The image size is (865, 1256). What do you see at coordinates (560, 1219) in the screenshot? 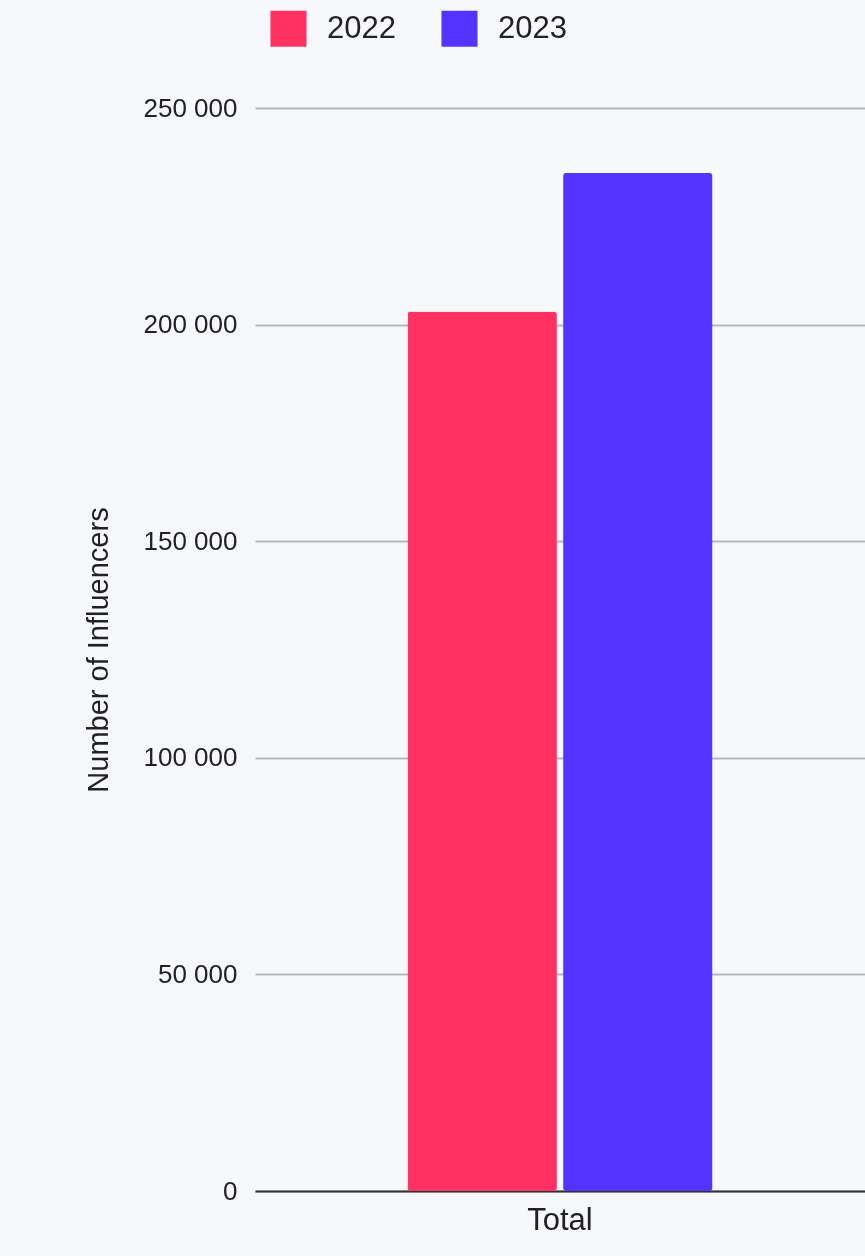
I see `x-tick-label: Total` at bounding box center [560, 1219].